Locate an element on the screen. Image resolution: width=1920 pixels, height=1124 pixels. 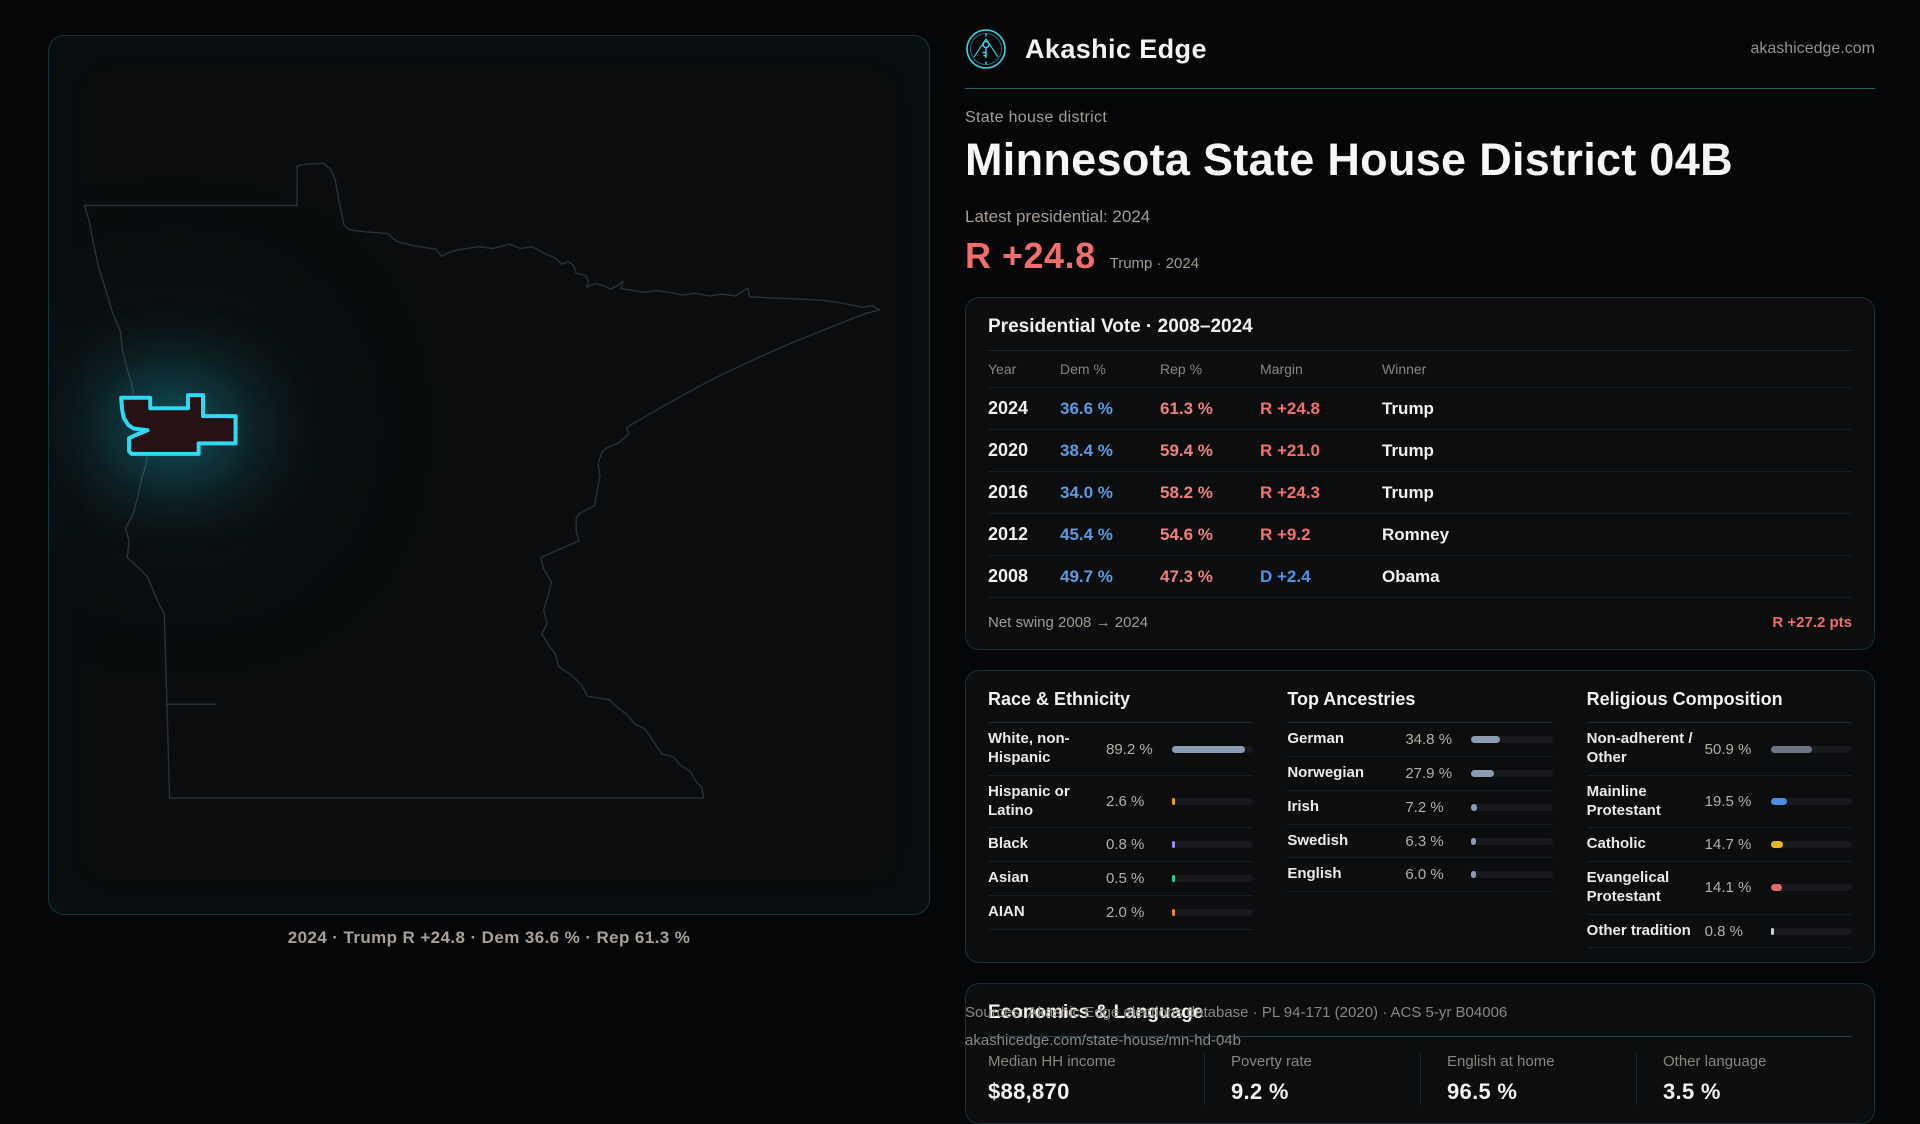
stat-row: Hispanic or Latino 2.6 % is located at coordinates (1121, 802).